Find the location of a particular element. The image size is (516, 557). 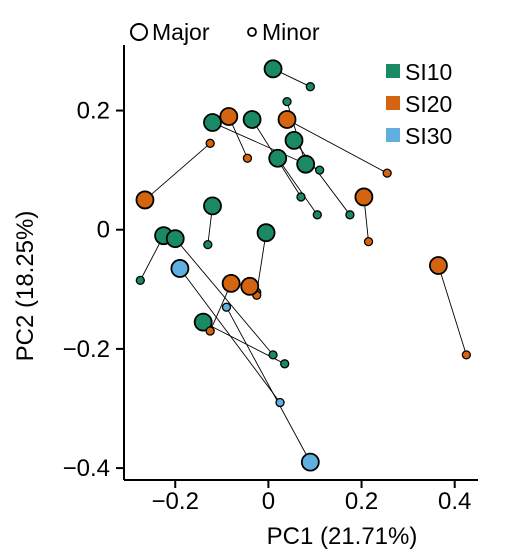

size-legend-major-label: Major is located at coordinates (181, 32).